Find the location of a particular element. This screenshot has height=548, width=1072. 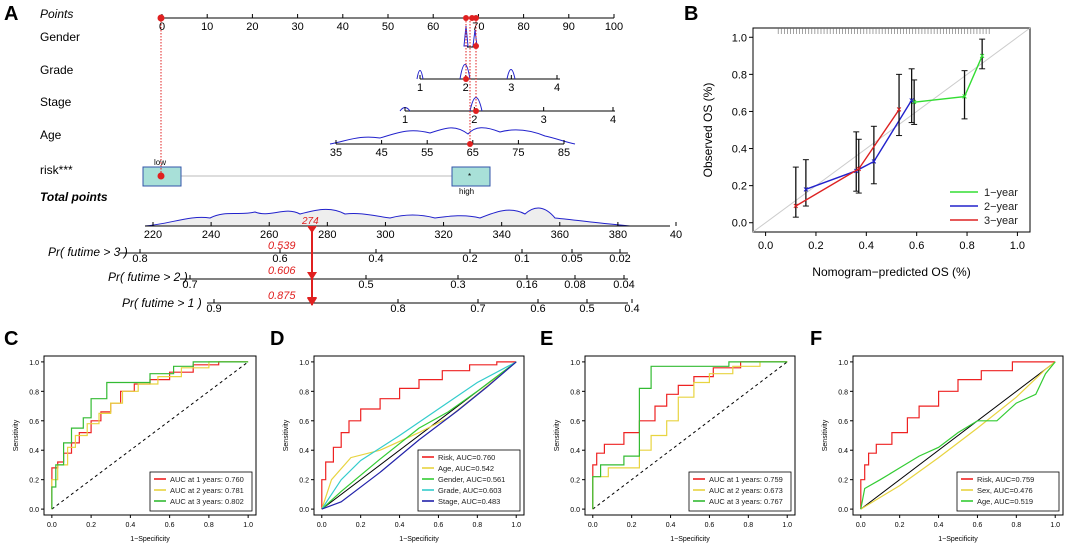

pr3-value: 0.539 is located at coordinates (282, 246).